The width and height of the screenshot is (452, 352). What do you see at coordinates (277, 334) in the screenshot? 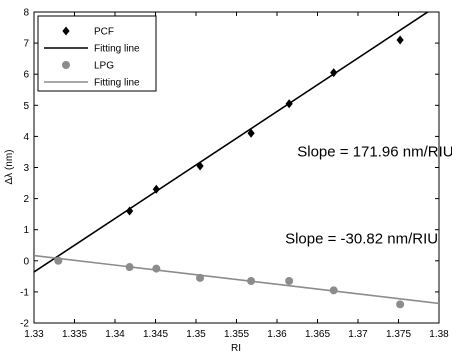
I see `x-tick-label: 1.36` at bounding box center [277, 334].